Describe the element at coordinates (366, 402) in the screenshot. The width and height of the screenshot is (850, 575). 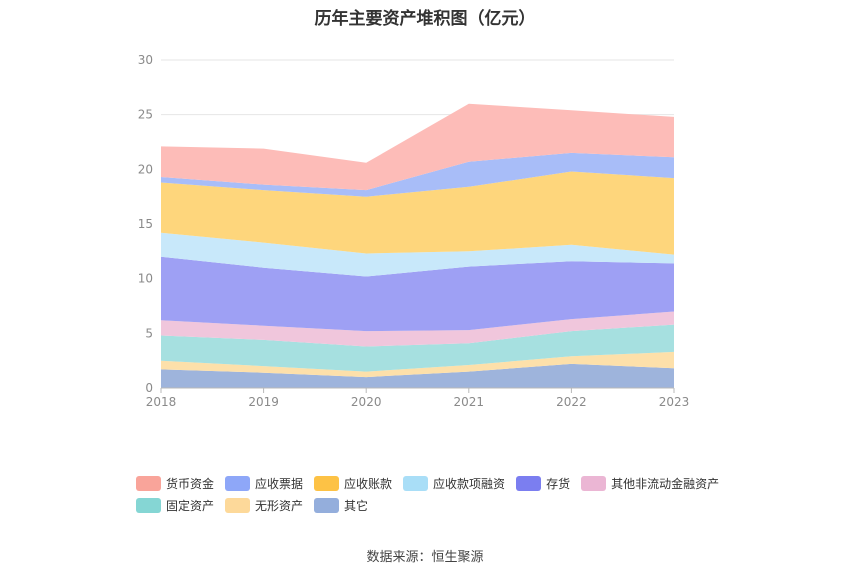
I see `x-tick-label: 2020` at that location.